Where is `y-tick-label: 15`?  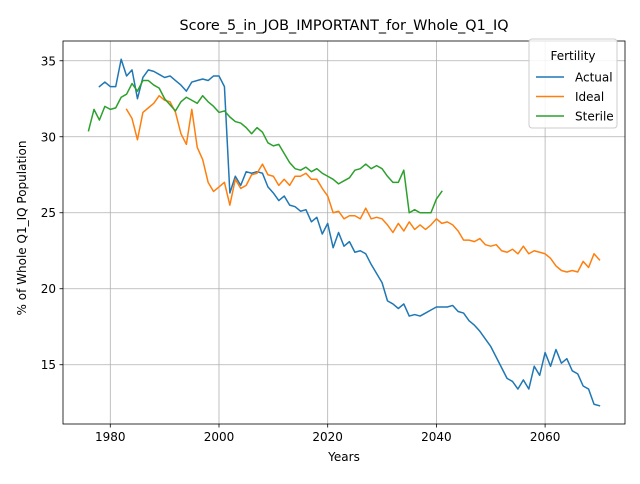 y-tick-label: 15 is located at coordinates (48, 365).